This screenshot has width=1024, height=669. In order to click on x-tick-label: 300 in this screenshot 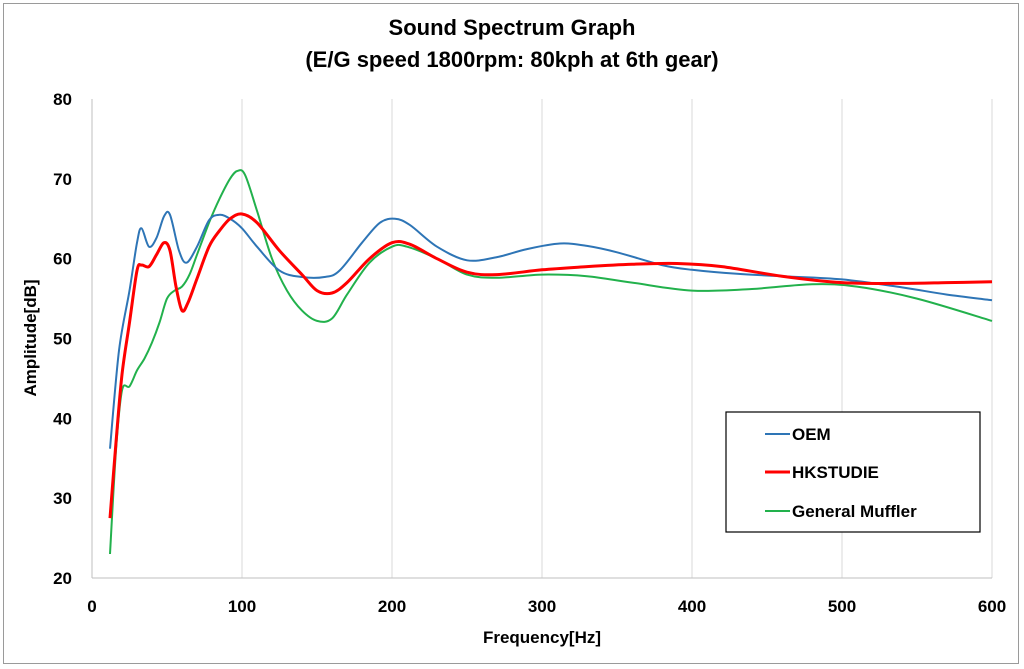, I will do `click(542, 606)`.